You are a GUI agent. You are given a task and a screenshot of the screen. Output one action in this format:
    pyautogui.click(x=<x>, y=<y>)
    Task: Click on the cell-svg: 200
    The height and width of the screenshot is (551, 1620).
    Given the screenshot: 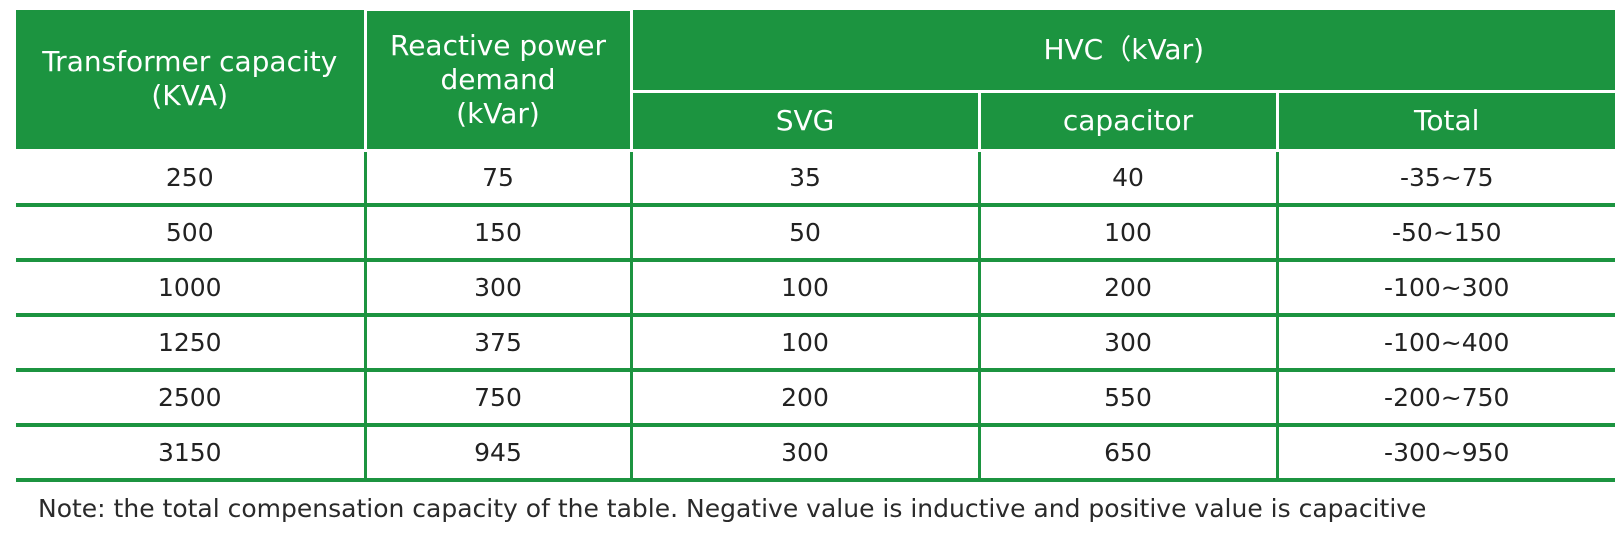 What is the action you would take?
    pyautogui.click(x=804, y=398)
    